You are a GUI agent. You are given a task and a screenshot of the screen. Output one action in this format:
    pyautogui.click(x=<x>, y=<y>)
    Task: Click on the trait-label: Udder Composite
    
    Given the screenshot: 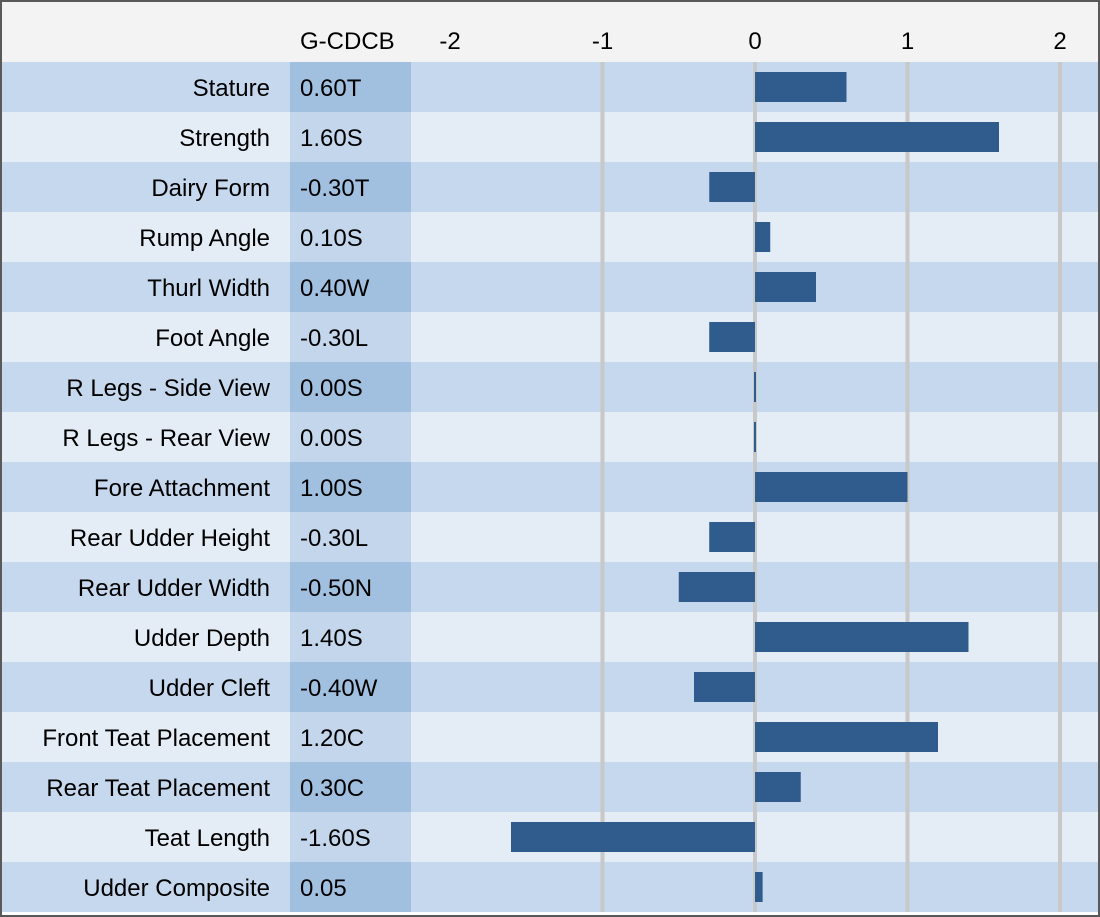 What is the action you would take?
    pyautogui.click(x=176, y=888)
    